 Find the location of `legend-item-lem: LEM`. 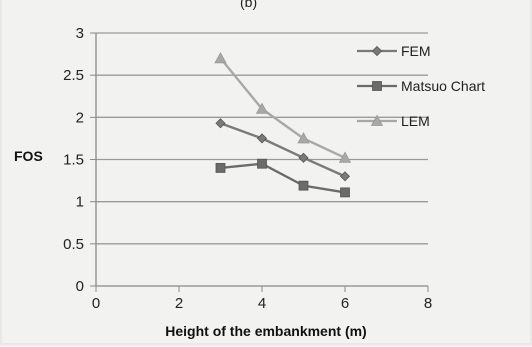

legend-item-lem: LEM is located at coordinates (393, 121).